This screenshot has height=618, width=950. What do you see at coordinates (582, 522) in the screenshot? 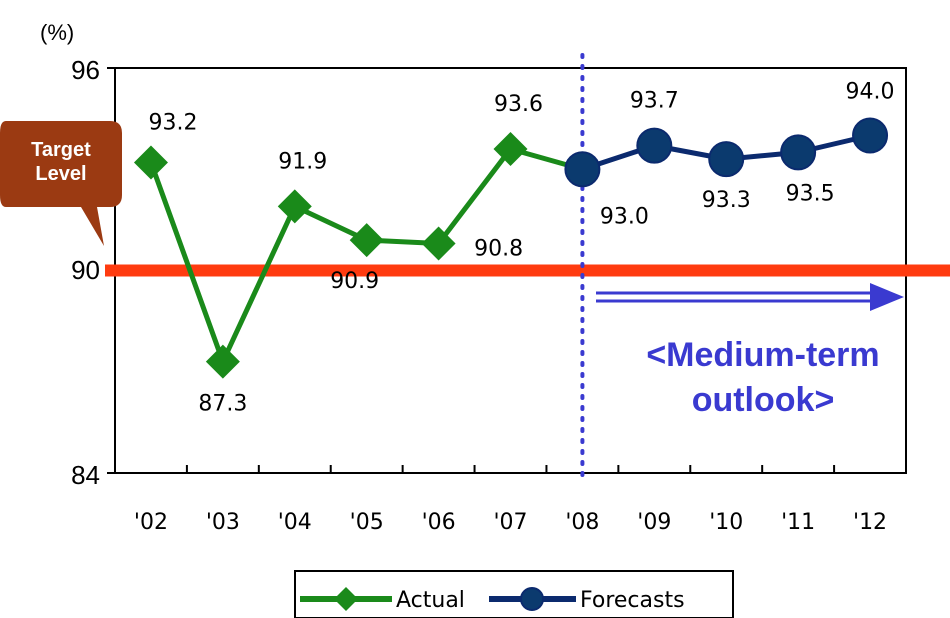
I see `x-tick-label: '08` at bounding box center [582, 522].